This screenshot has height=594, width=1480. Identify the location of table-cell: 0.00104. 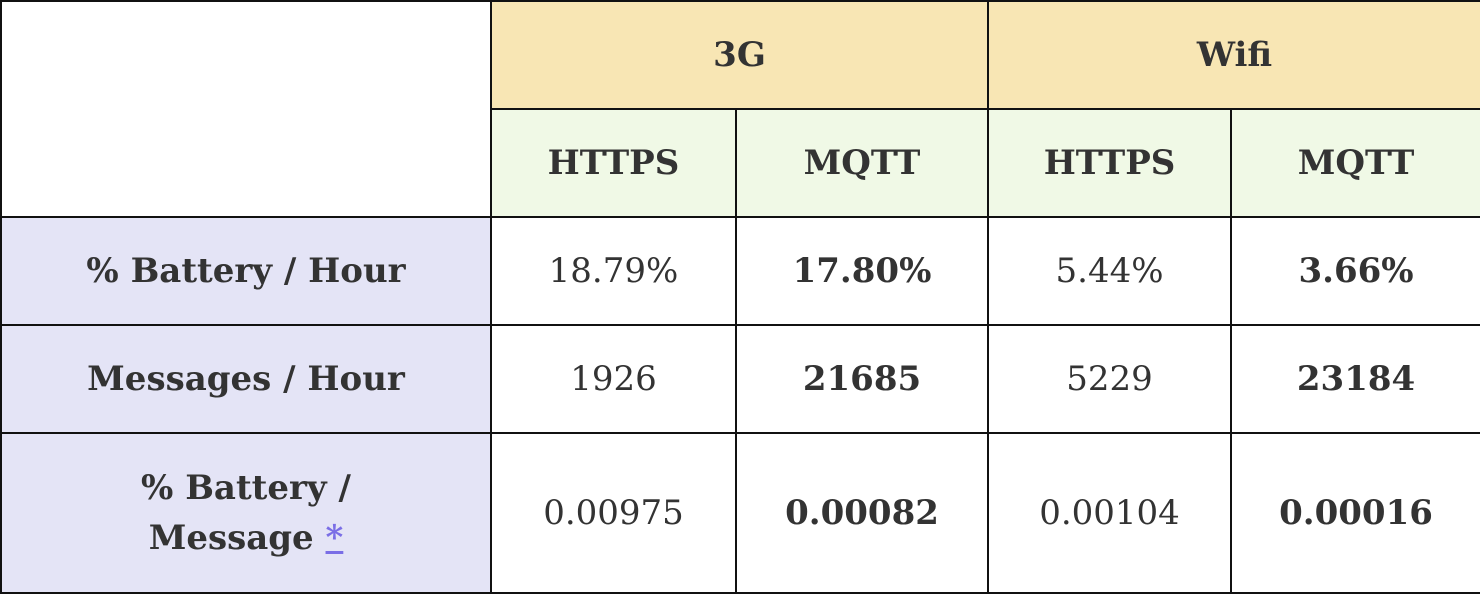
(1110, 513).